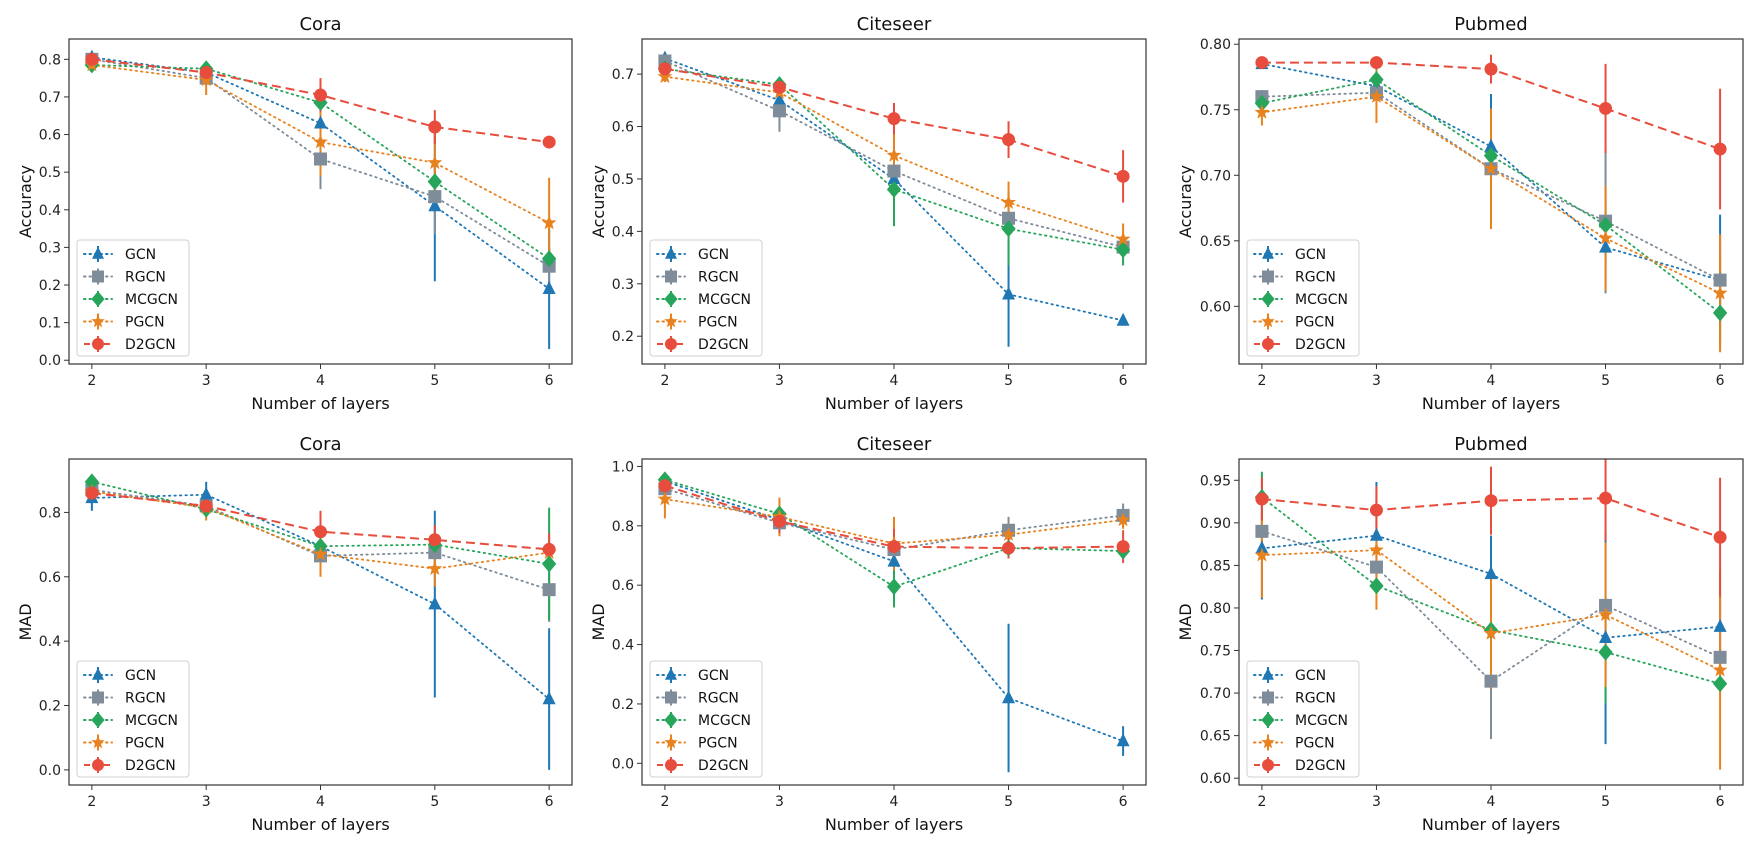 The width and height of the screenshot is (1755, 849). I want to click on series-markers-d2gcn, so click(894, 517).